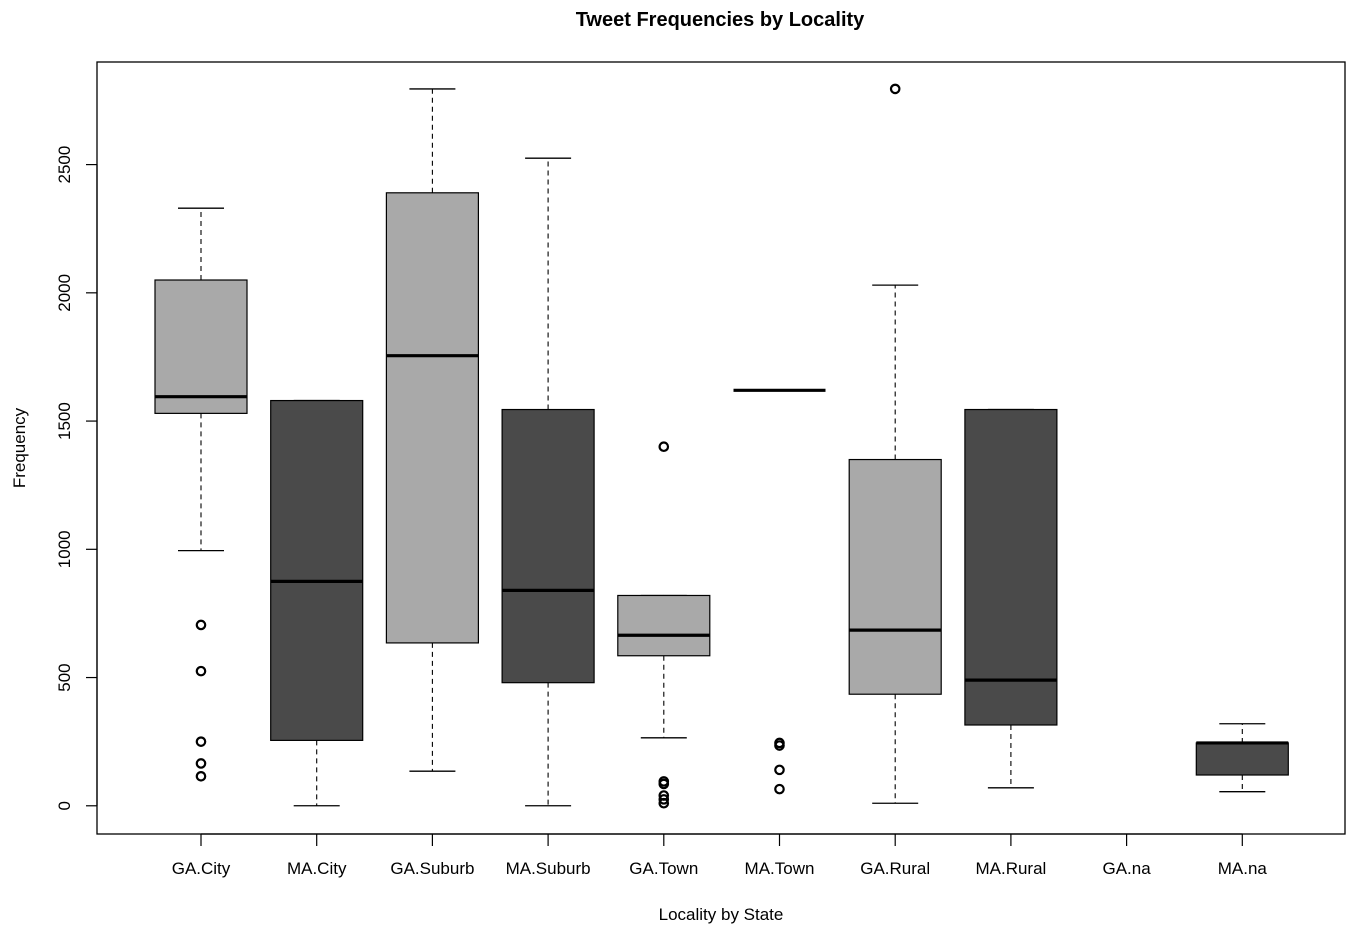  I want to click on y-axis: 0 500 1000 1500 2000 2500, so click(76, 478).